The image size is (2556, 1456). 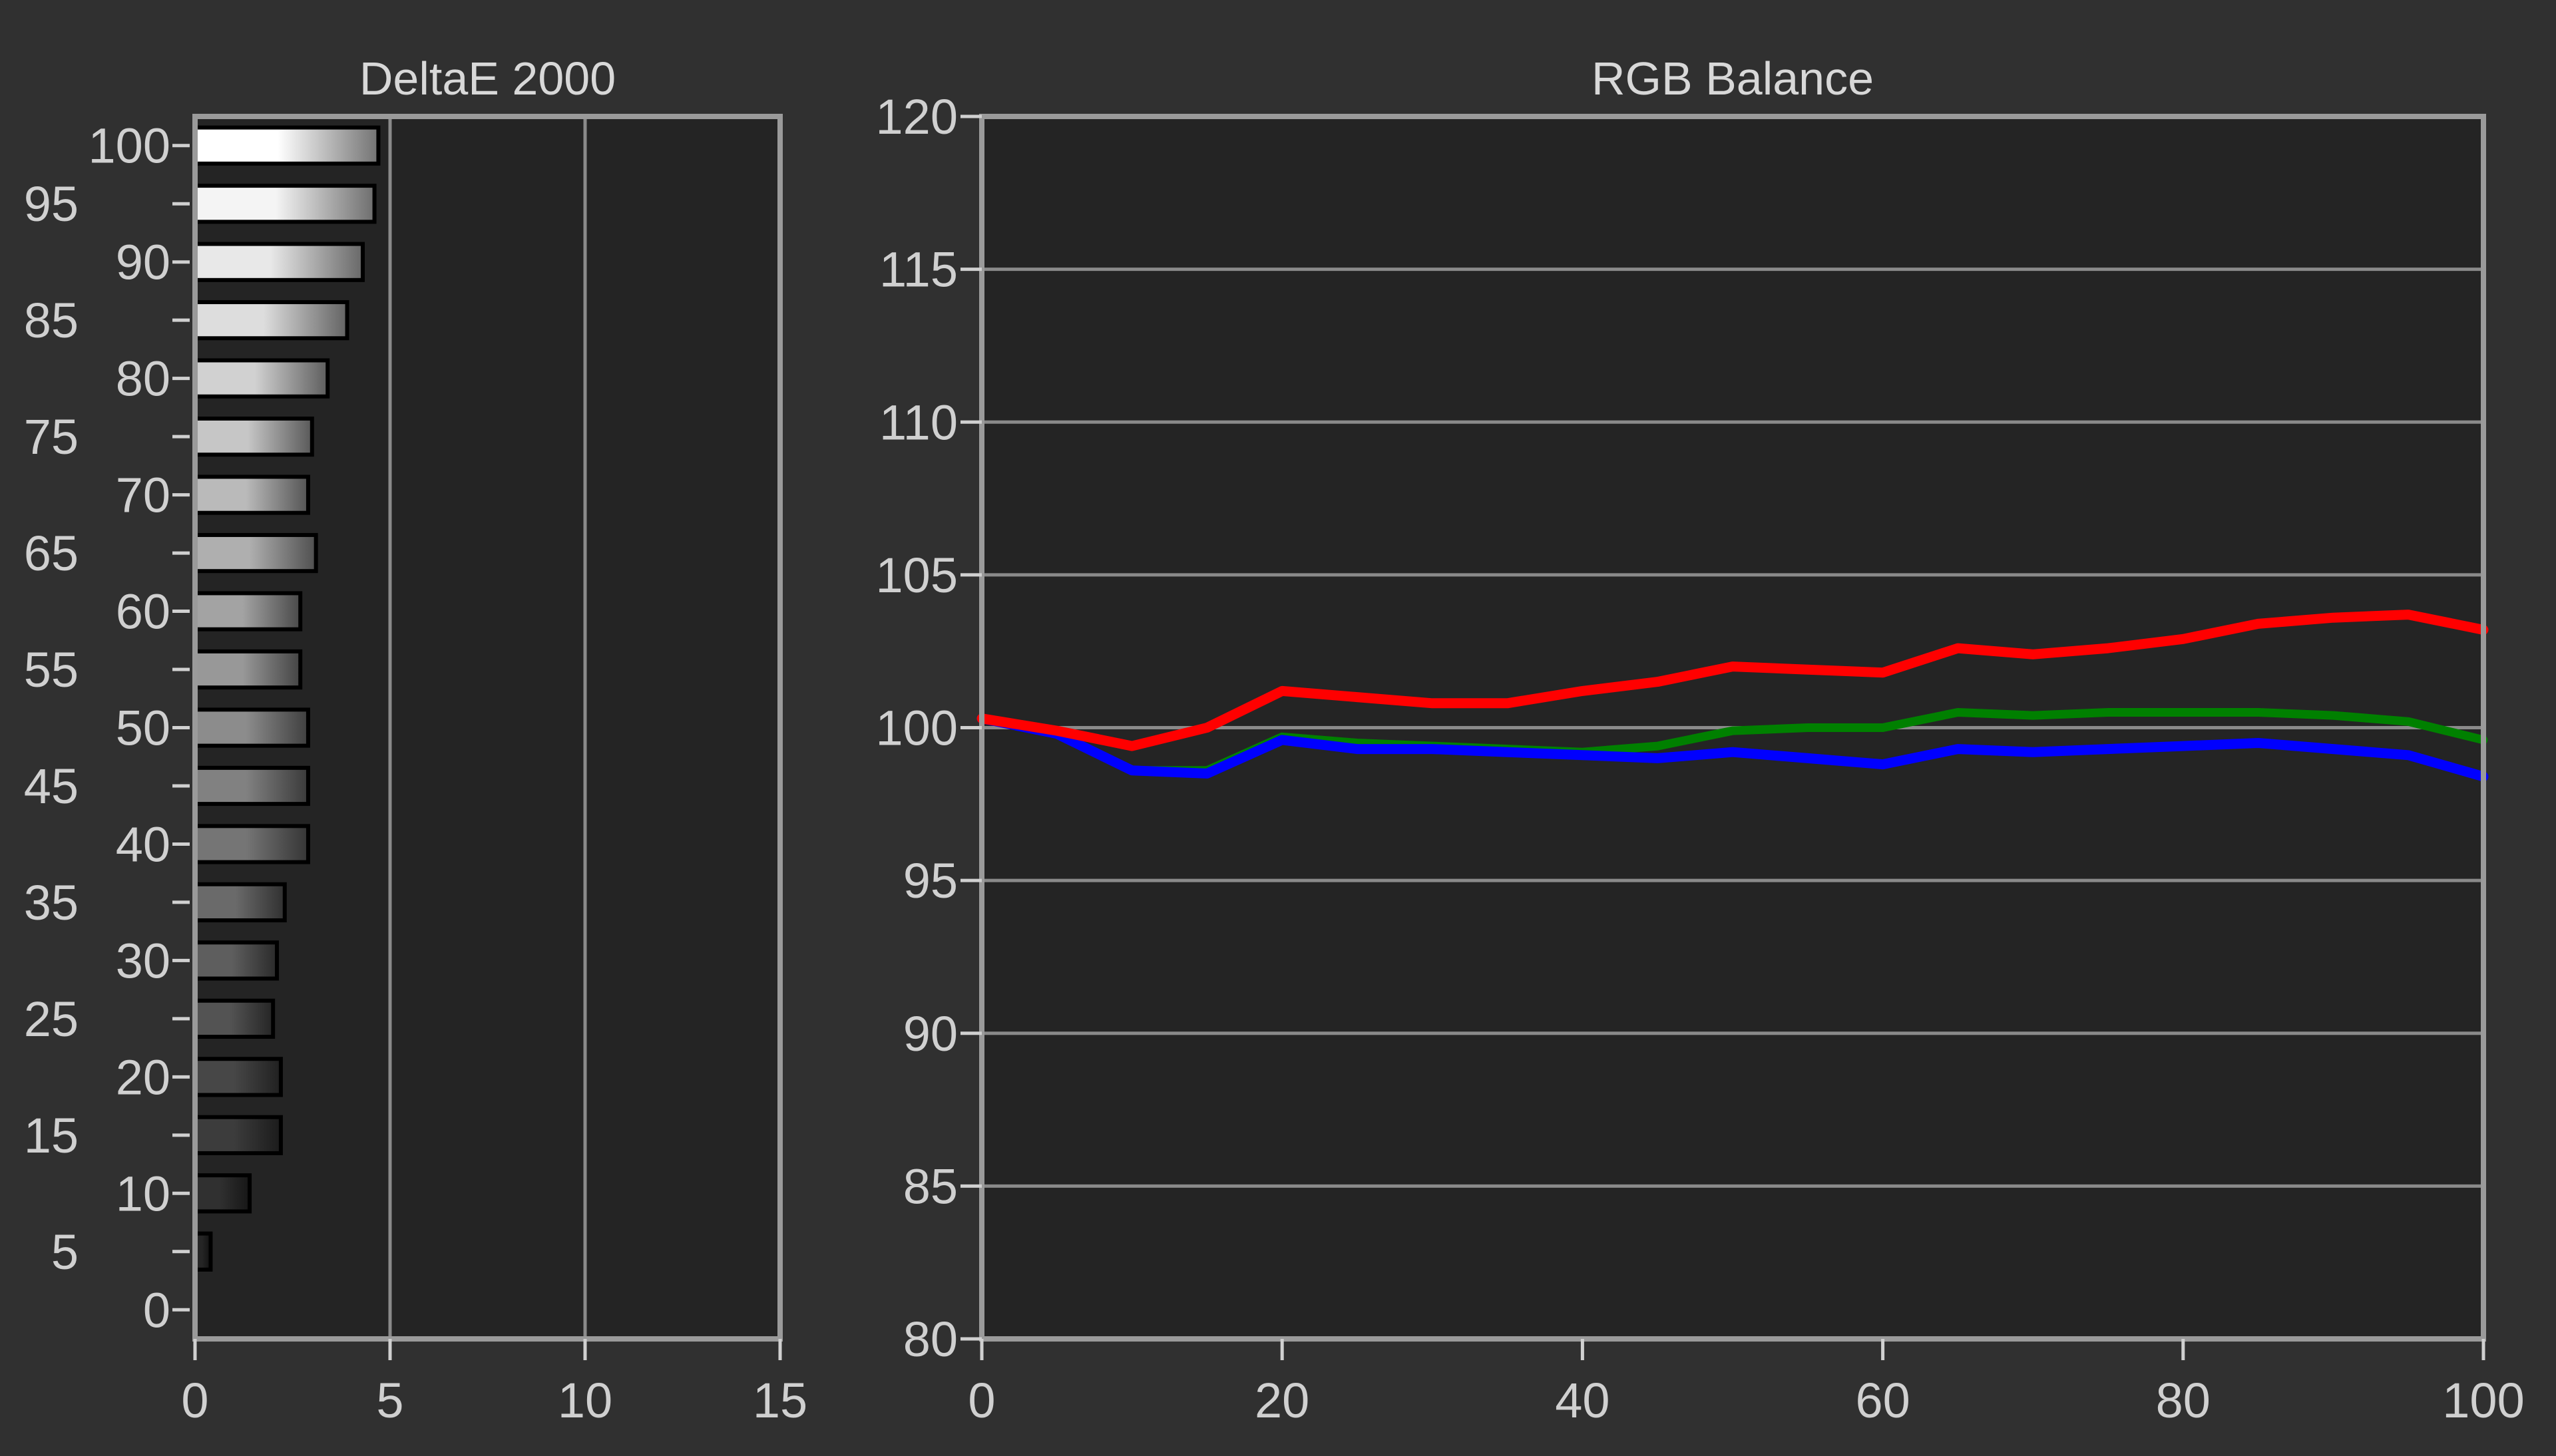 What do you see at coordinates (918, 269) in the screenshot?
I see `rgb-y-tick-label: 115` at bounding box center [918, 269].